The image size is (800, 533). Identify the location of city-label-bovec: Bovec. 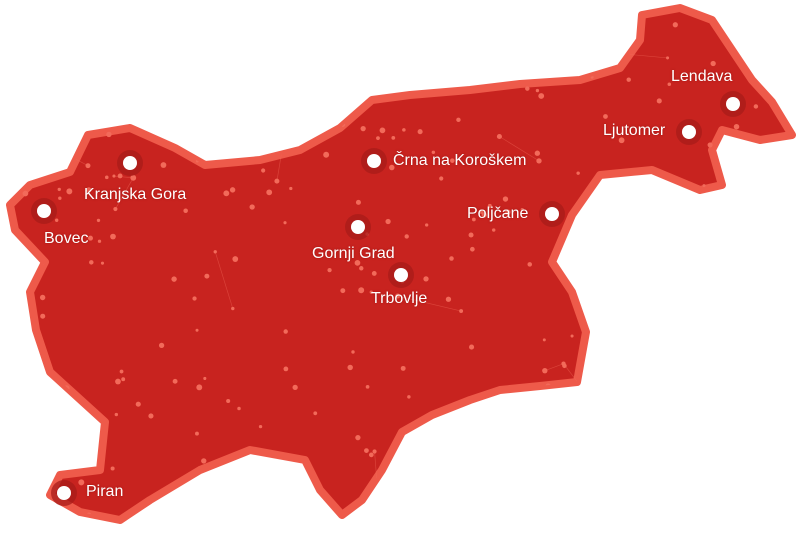
(66, 238).